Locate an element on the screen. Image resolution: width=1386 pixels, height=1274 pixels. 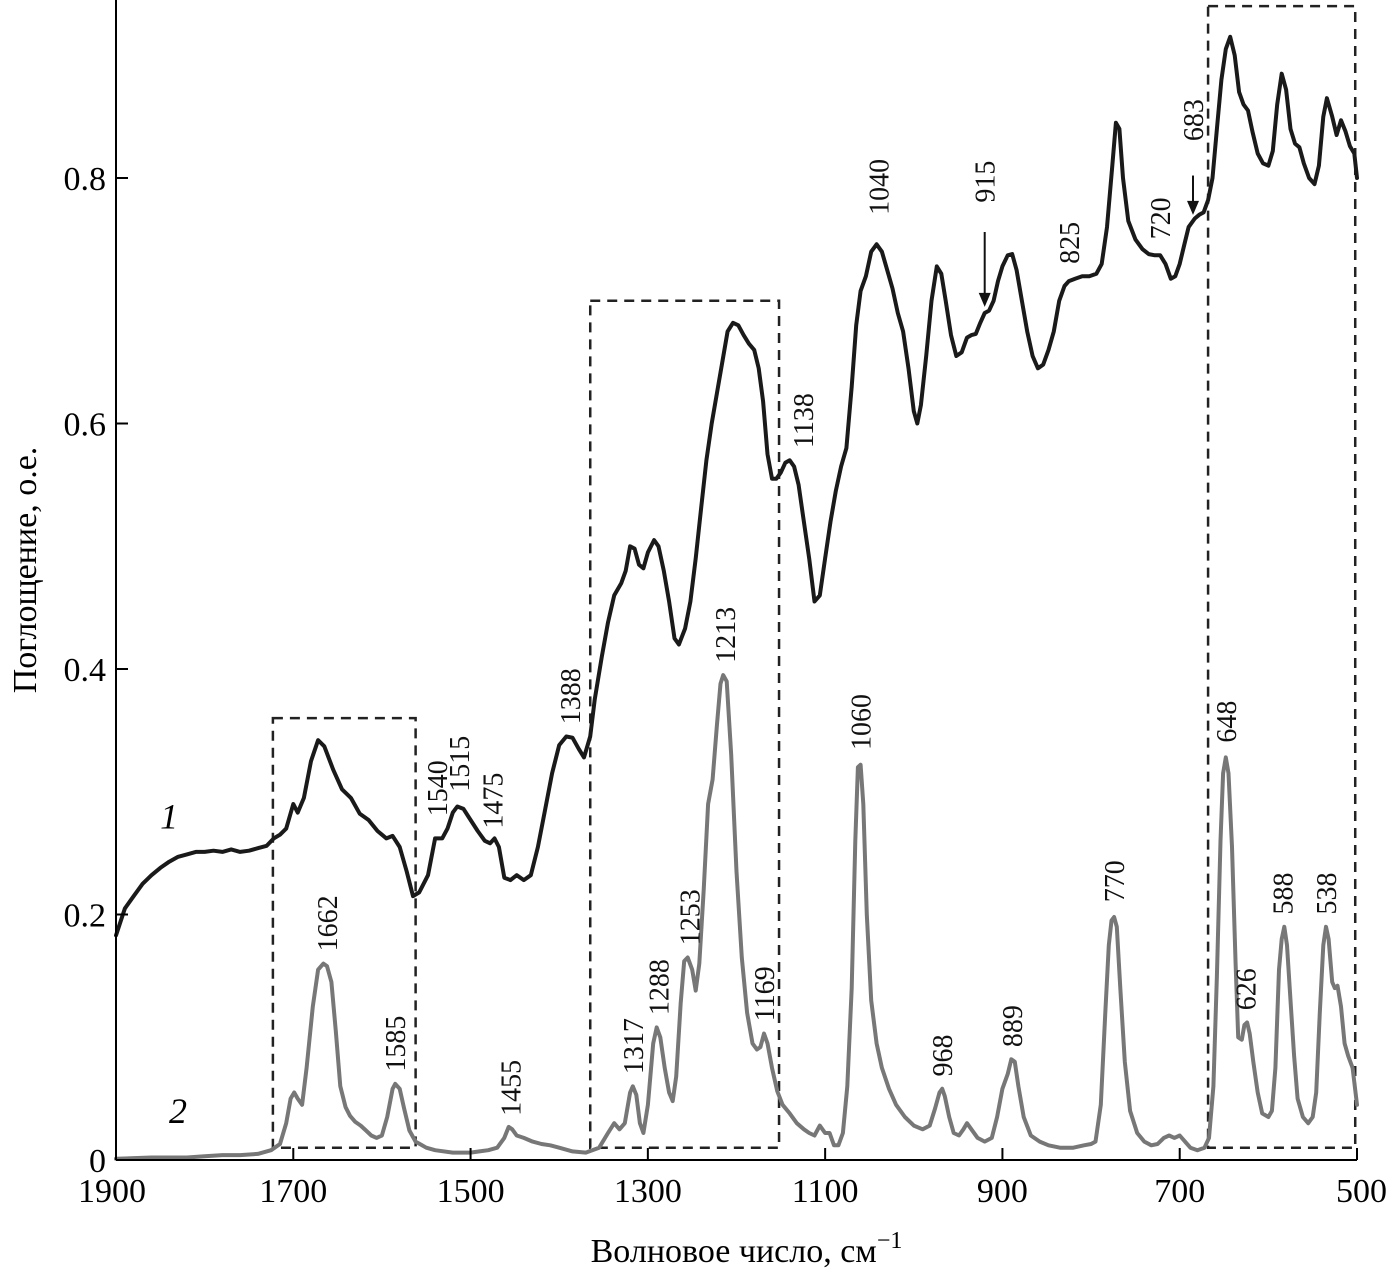
x-axis-title-text: Волновое число, см is located at coordinates (734, 1251).